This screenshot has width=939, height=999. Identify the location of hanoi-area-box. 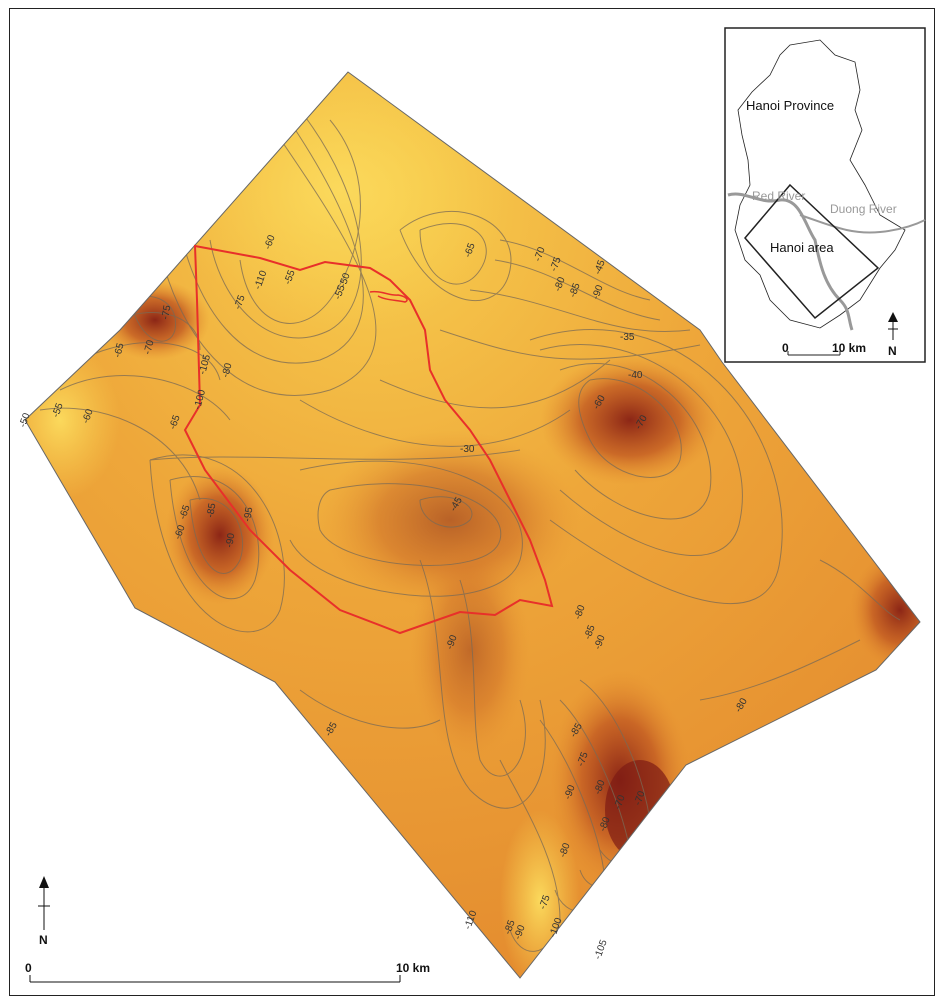
(812, 251).